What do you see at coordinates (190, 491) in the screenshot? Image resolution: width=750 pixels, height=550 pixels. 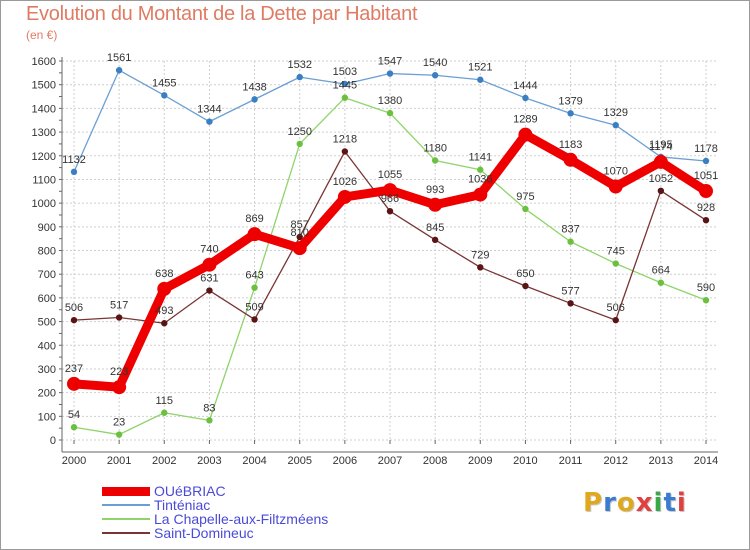 I see `legend-label: OUéBRIAC` at bounding box center [190, 491].